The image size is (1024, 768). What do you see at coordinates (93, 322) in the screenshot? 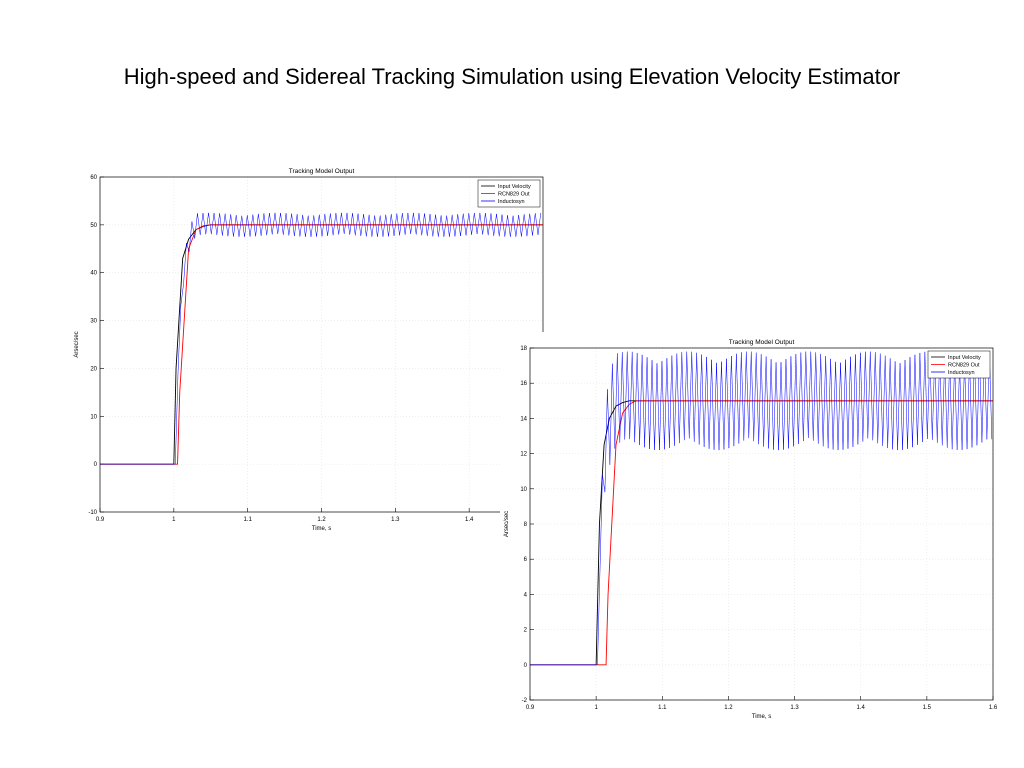
I see `y-tick-label: 30` at bounding box center [93, 322].